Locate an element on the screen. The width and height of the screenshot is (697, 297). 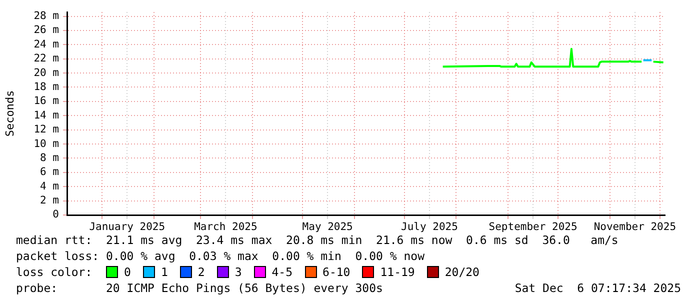
text: probe: 20 ICMP Echo Pings (56 Bytes) every 300s is located at coordinates (199, 288).